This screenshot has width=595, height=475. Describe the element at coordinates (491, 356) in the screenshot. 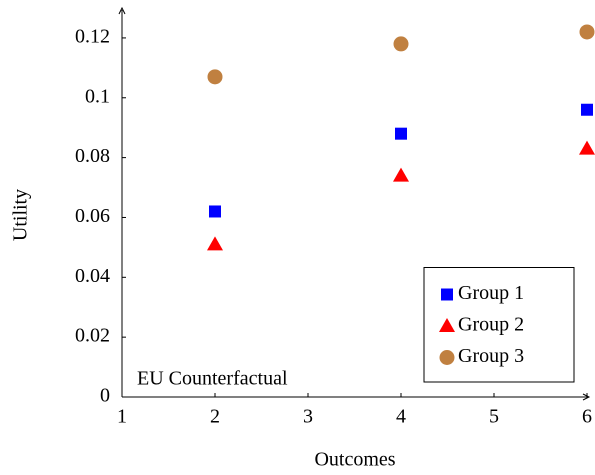

I see `legend-label: Group 3` at that location.